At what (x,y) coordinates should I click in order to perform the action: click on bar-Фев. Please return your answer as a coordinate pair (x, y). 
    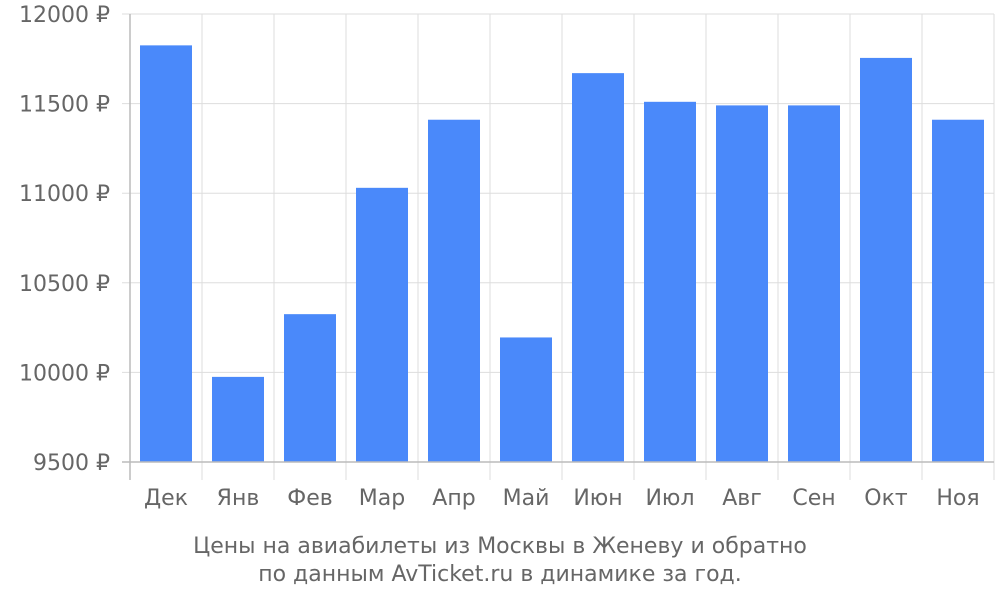
    Looking at the image, I should click on (310, 388).